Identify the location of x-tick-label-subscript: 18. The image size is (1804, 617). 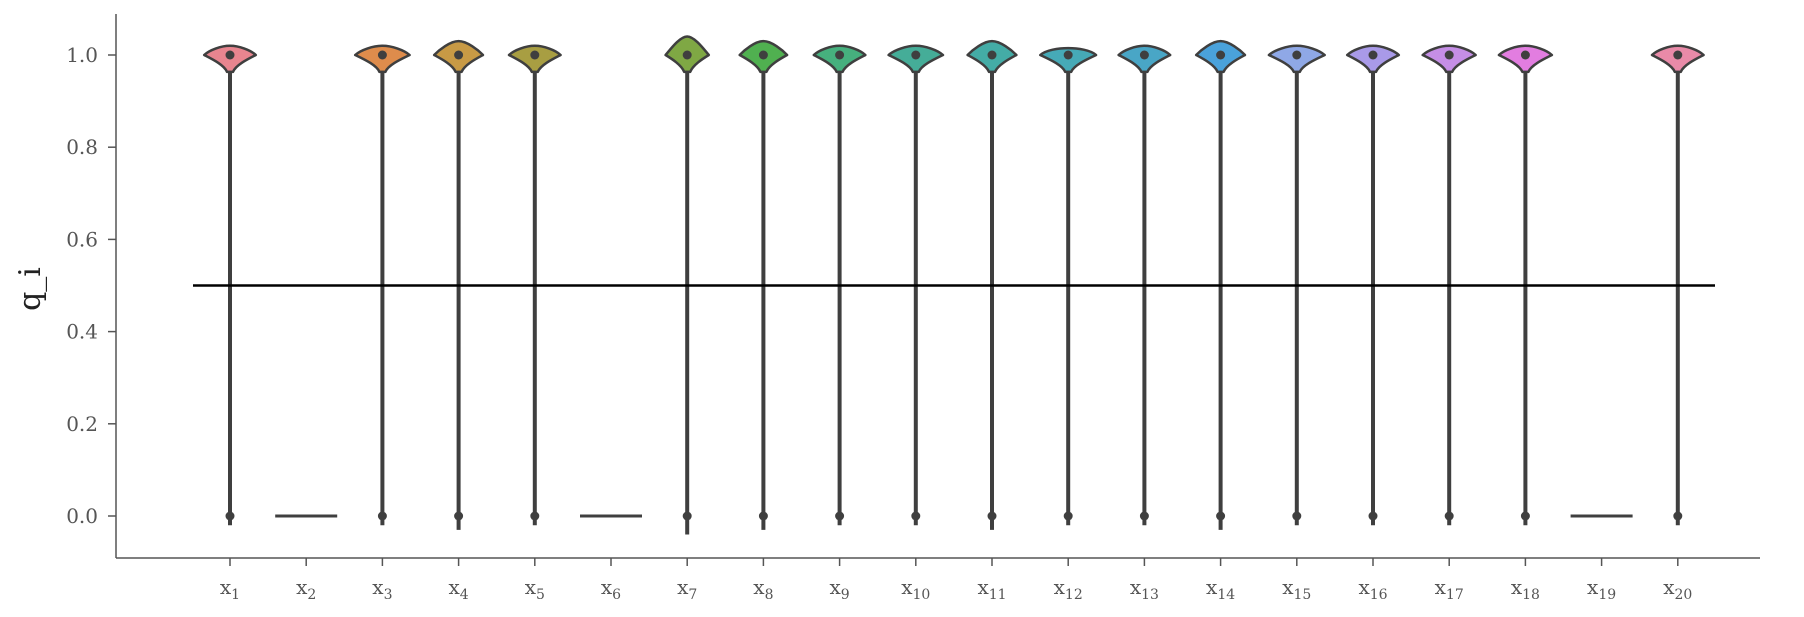
(1531, 595).